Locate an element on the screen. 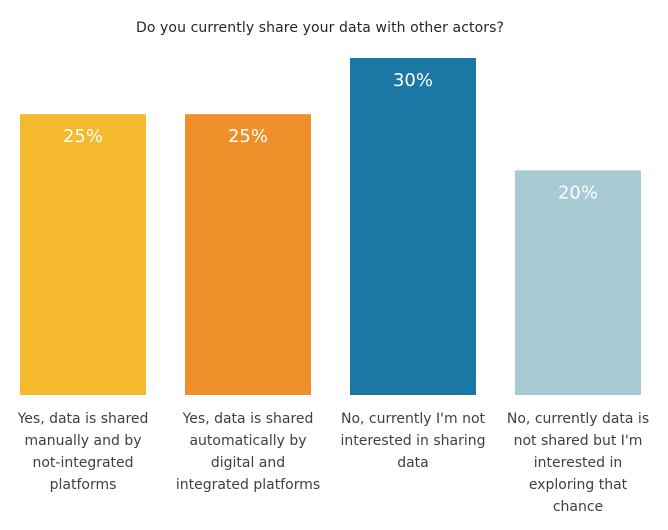 The image size is (668, 530). category-label-line: automatically by is located at coordinates (248, 441).